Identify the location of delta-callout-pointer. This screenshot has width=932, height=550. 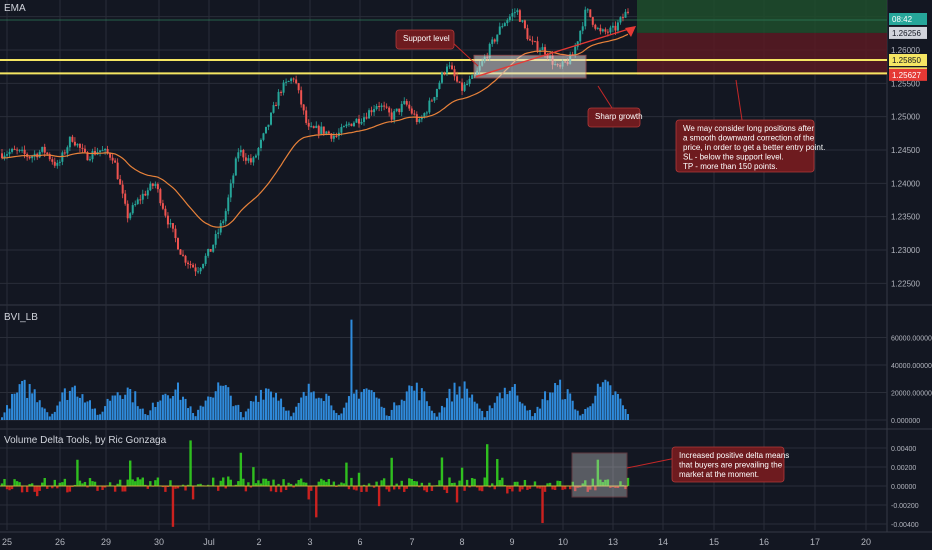
(651, 463).